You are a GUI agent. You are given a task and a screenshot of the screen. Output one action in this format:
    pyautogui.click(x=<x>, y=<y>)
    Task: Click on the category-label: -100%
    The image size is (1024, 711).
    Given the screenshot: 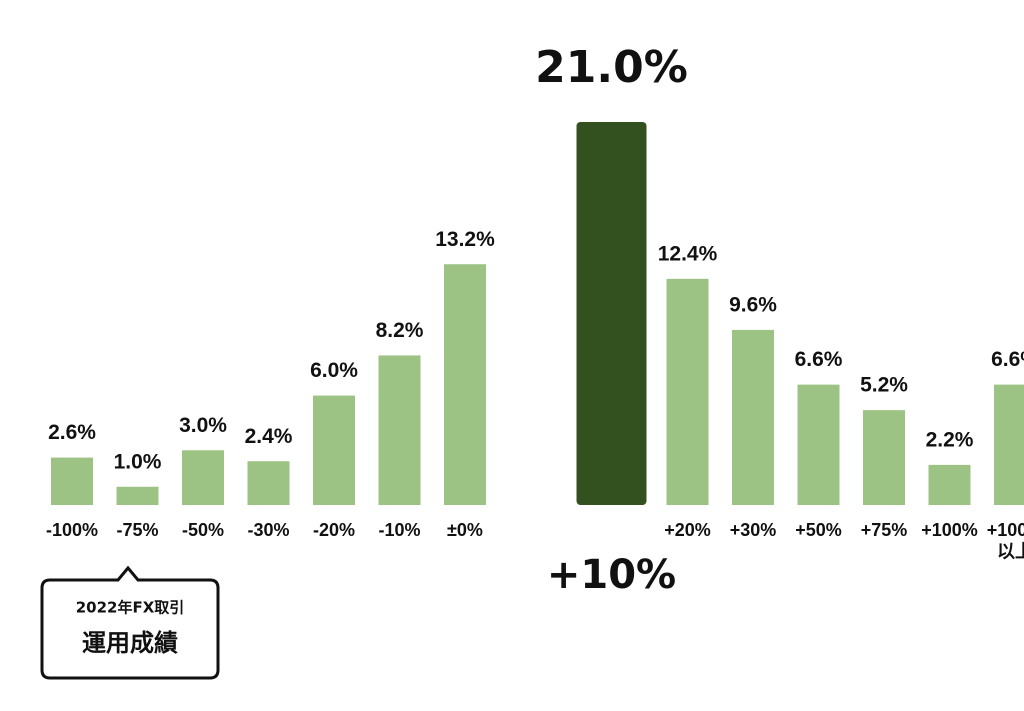 What is the action you would take?
    pyautogui.click(x=72, y=530)
    